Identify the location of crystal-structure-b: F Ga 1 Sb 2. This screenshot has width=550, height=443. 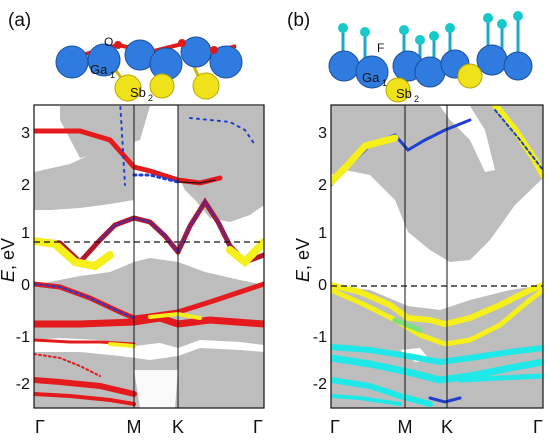
(430, 57).